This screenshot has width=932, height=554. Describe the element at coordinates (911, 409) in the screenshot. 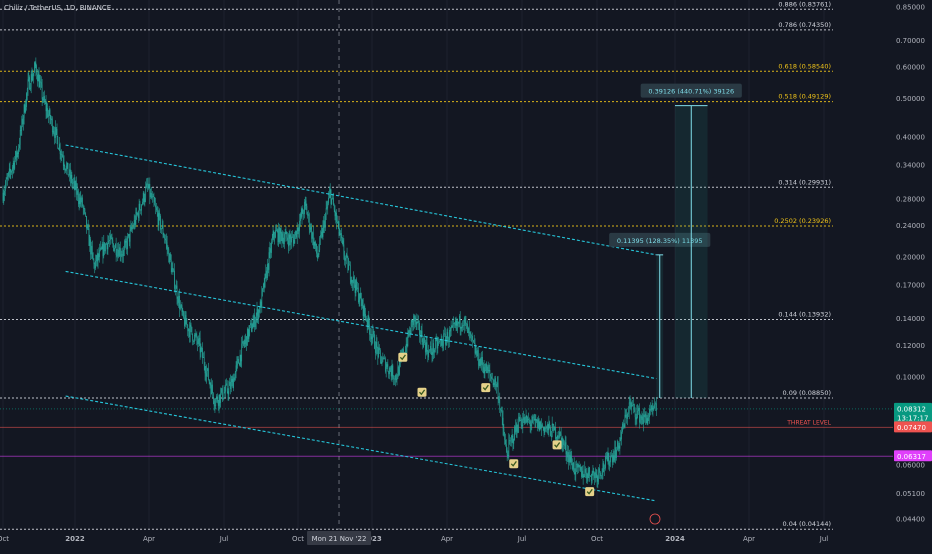

I see `price-badge-value: 0.08312` at that location.